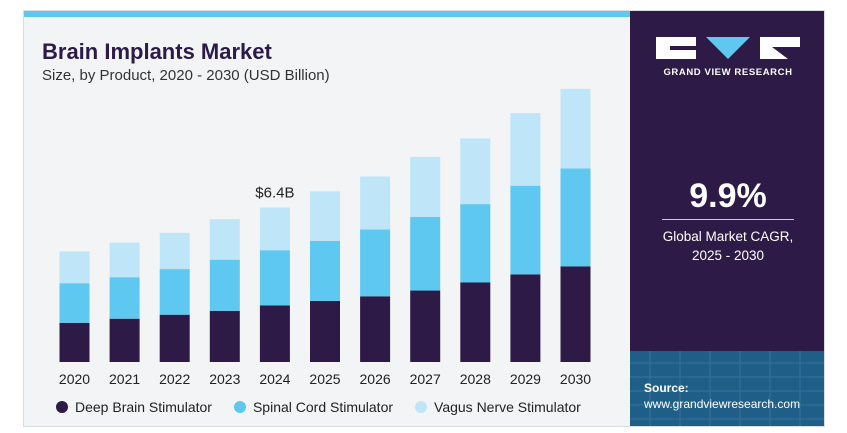 This screenshot has height=433, width=847. What do you see at coordinates (143, 407) in the screenshot?
I see `legend-label: Deep Brain Stimulator` at bounding box center [143, 407].